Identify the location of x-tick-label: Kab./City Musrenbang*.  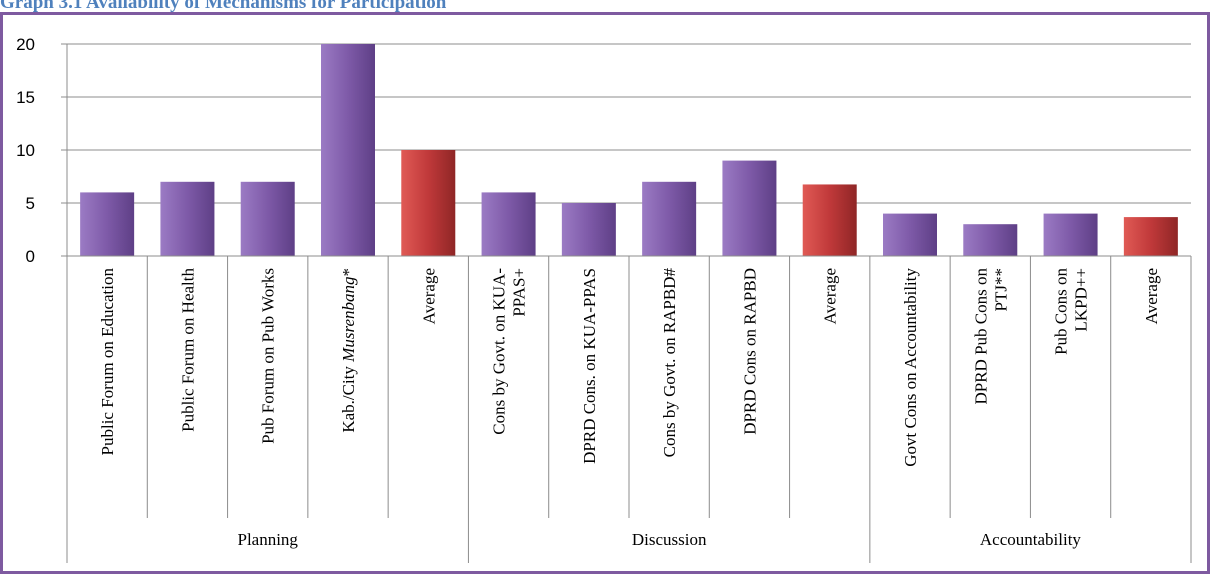
(348, 350).